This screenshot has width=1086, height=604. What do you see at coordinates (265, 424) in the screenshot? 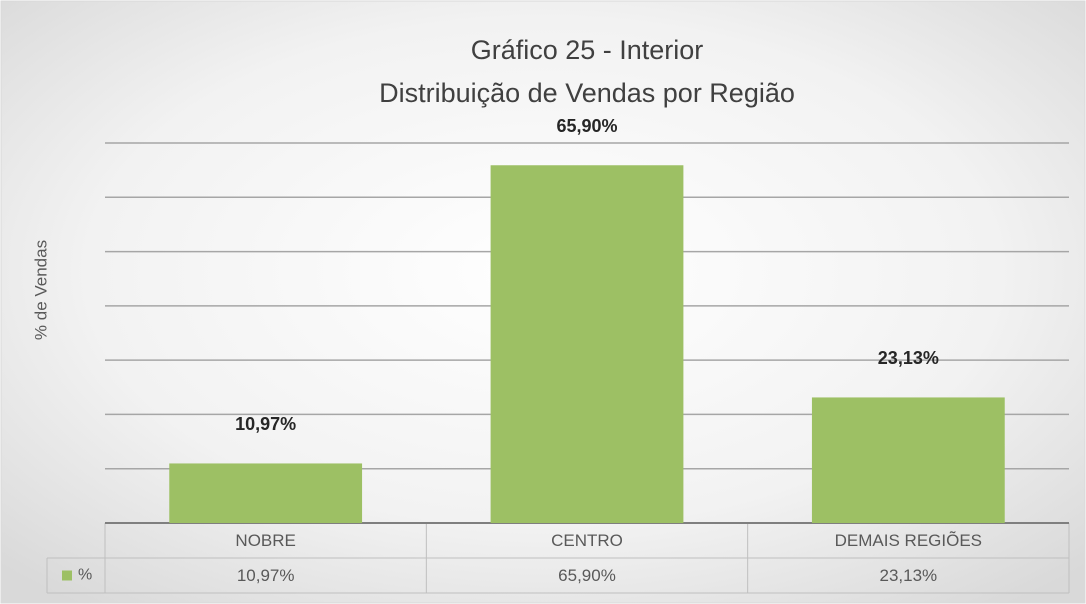
I see `data-label: 10,97%` at bounding box center [265, 424].